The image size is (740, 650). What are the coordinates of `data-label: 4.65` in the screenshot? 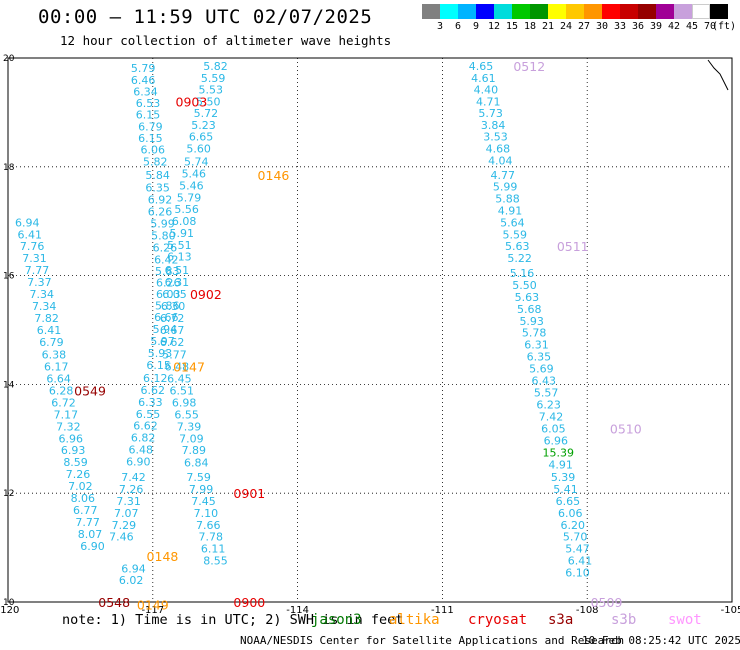 It's located at (481, 66).